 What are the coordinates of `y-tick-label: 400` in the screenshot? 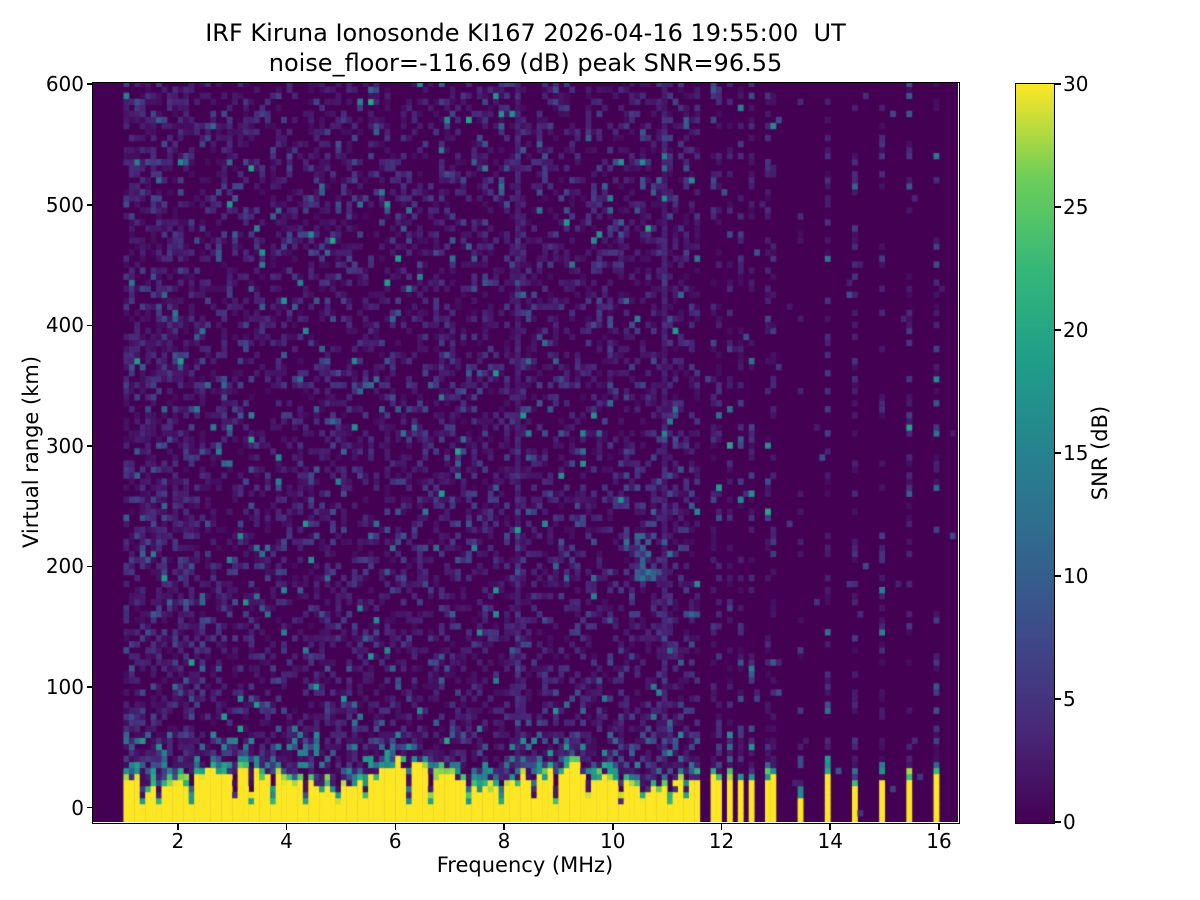 It's located at (64, 325).